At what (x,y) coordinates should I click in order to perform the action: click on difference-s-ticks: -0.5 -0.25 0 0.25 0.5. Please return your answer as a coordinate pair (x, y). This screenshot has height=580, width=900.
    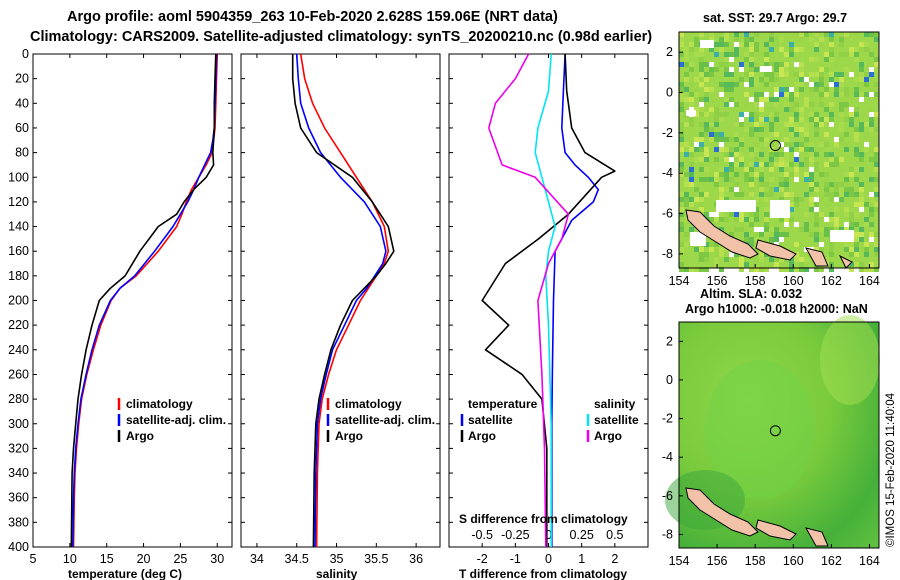
    Looking at the image, I should click on (547, 535).